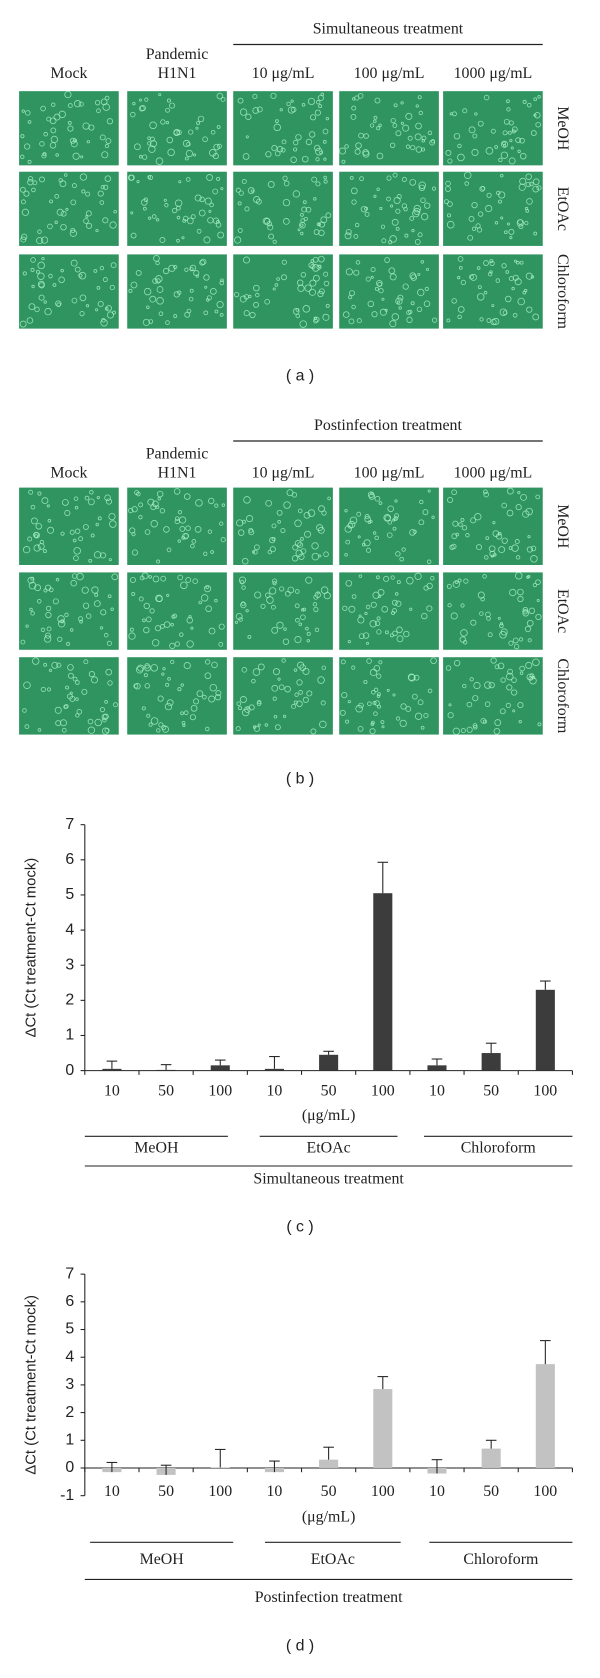 This screenshot has width=600, height=1678. I want to click on y-tick-label: 1, so click(69, 1035).